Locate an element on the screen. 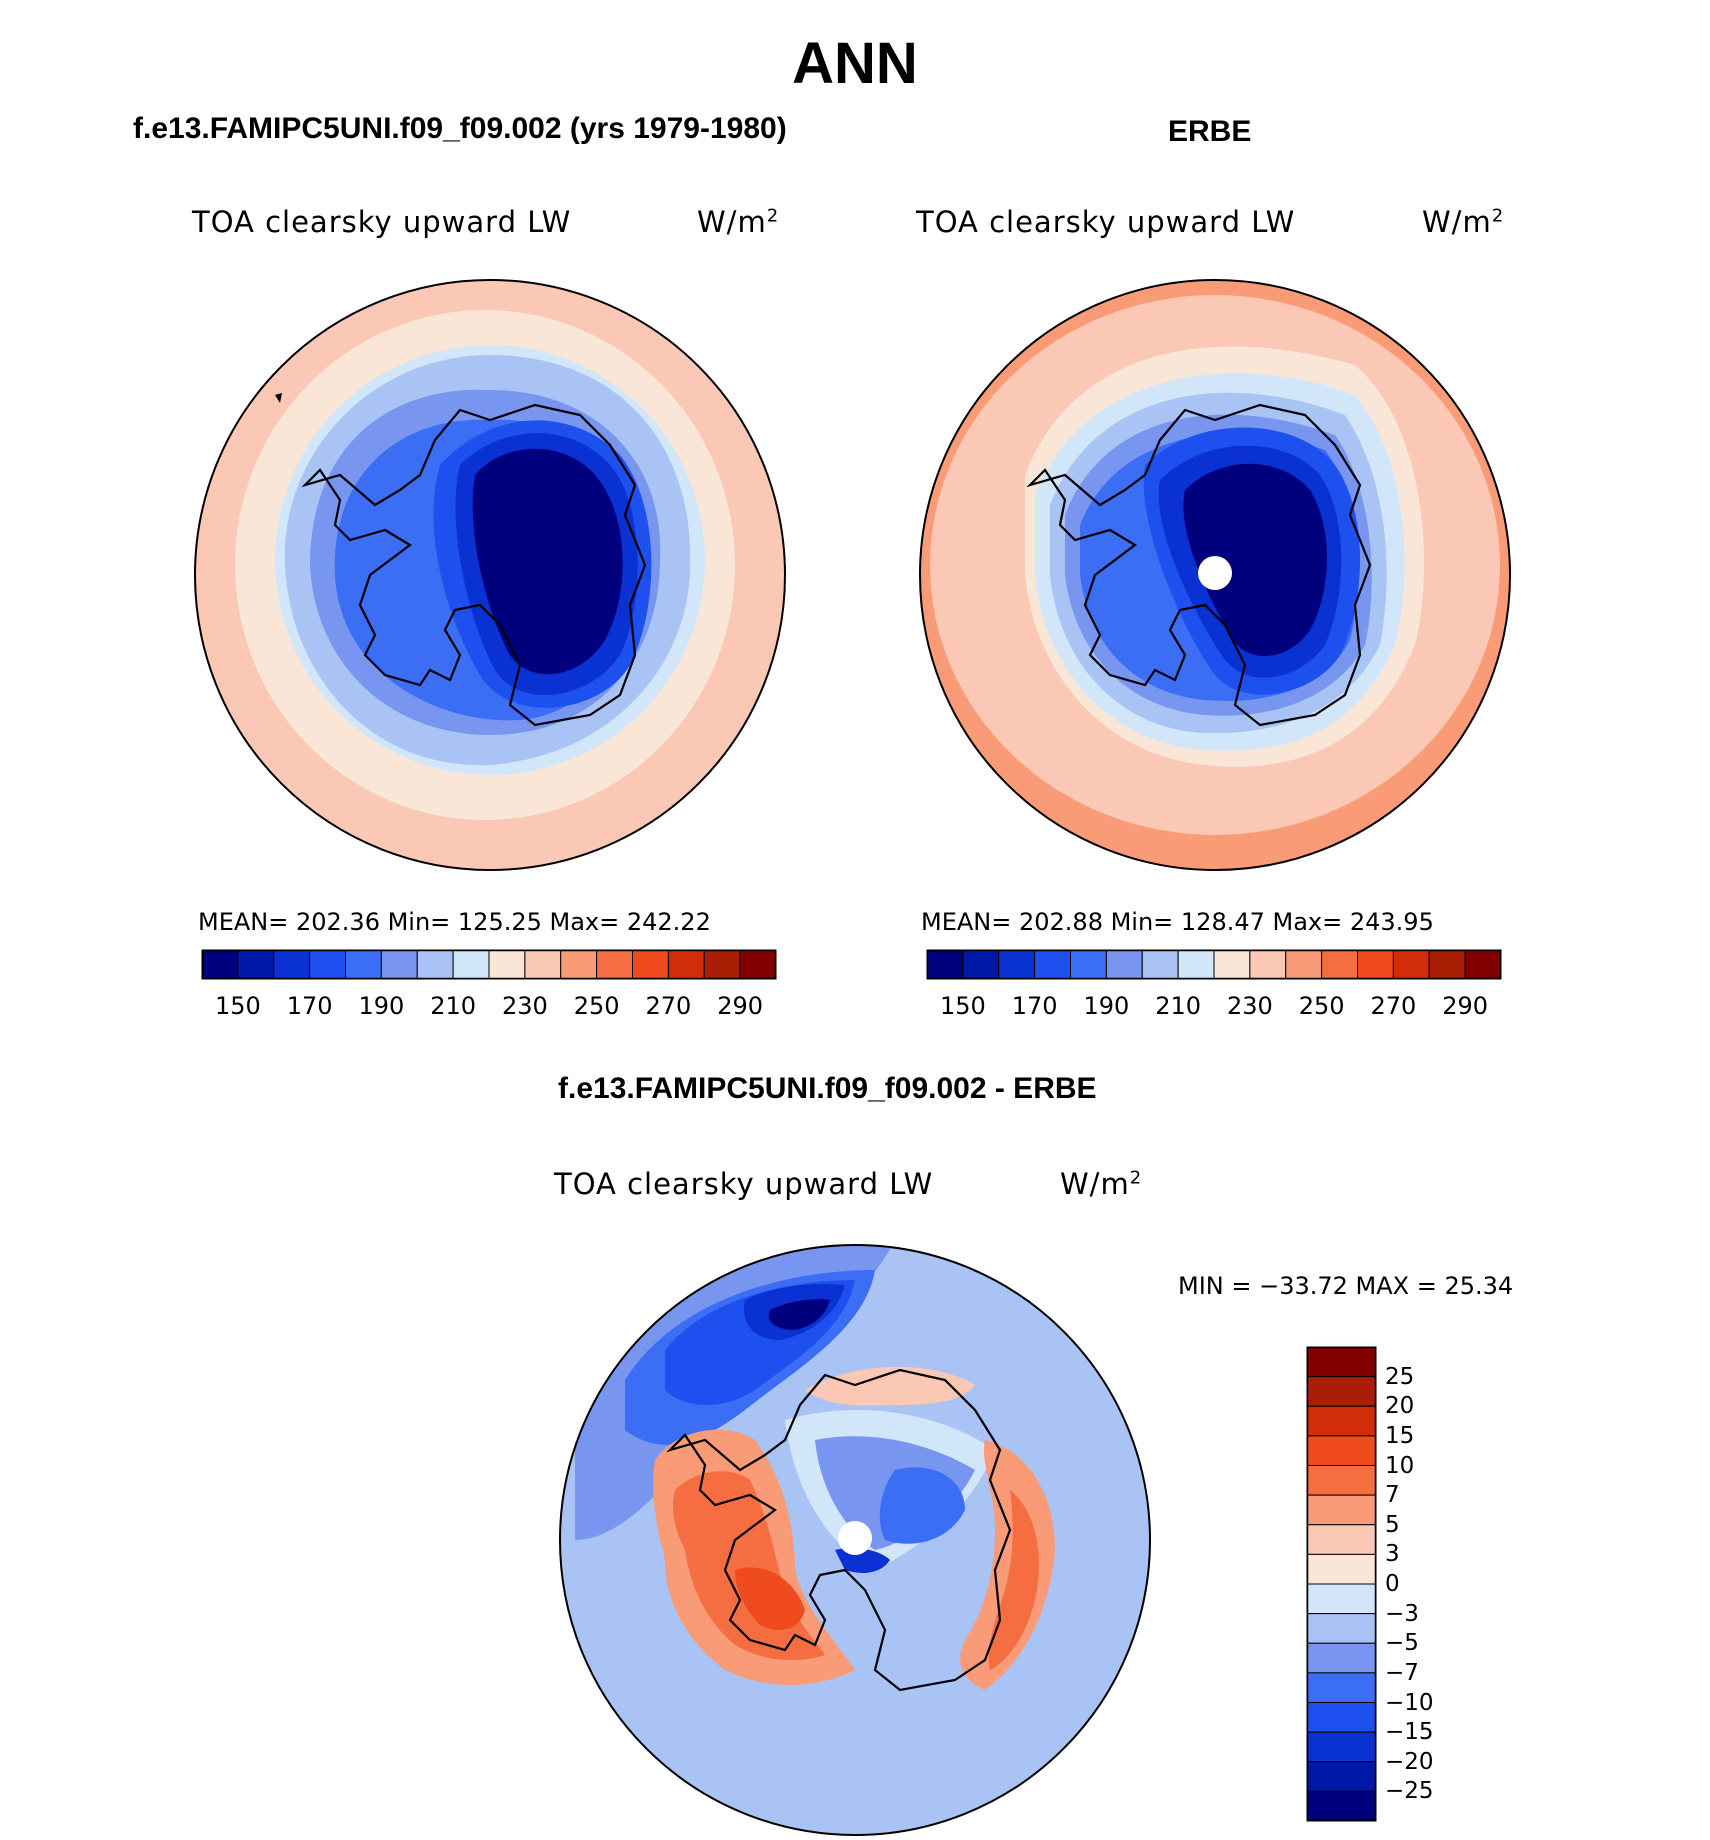  map2-missing-pole is located at coordinates (1215, 573).